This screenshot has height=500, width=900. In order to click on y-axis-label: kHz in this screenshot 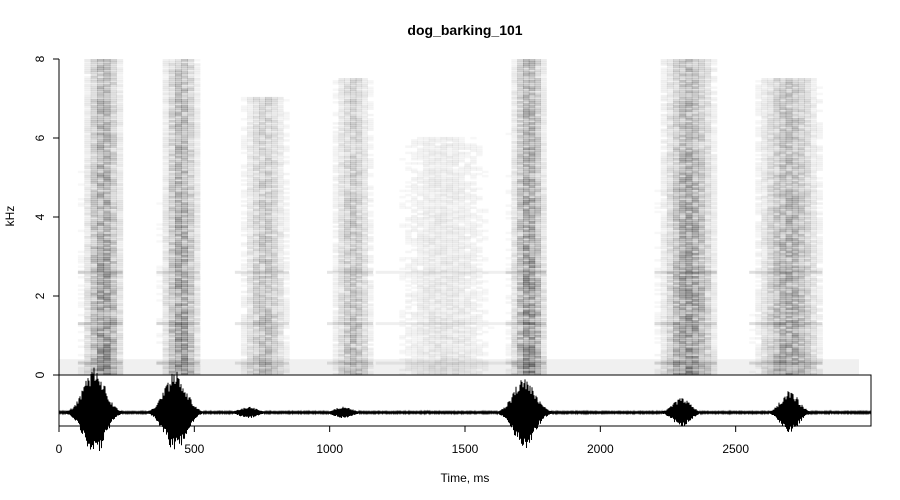, I will do `click(10, 216)`.